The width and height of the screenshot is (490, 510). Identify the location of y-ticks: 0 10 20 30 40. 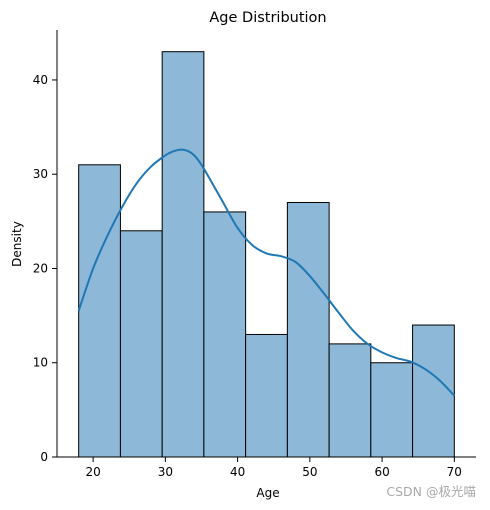
(45, 268).